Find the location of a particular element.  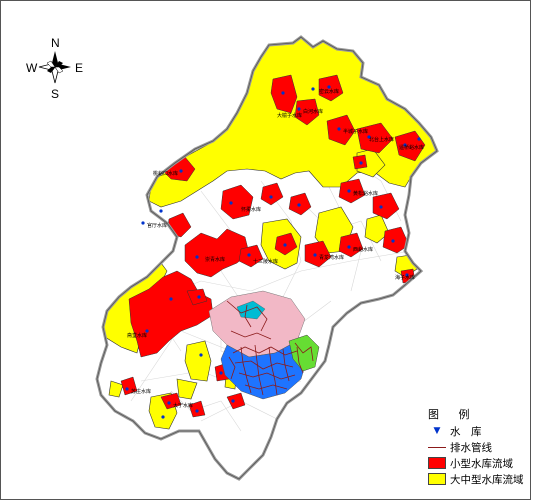

legend-item-small-basin: 小型水库流域 is located at coordinates (470, 463).